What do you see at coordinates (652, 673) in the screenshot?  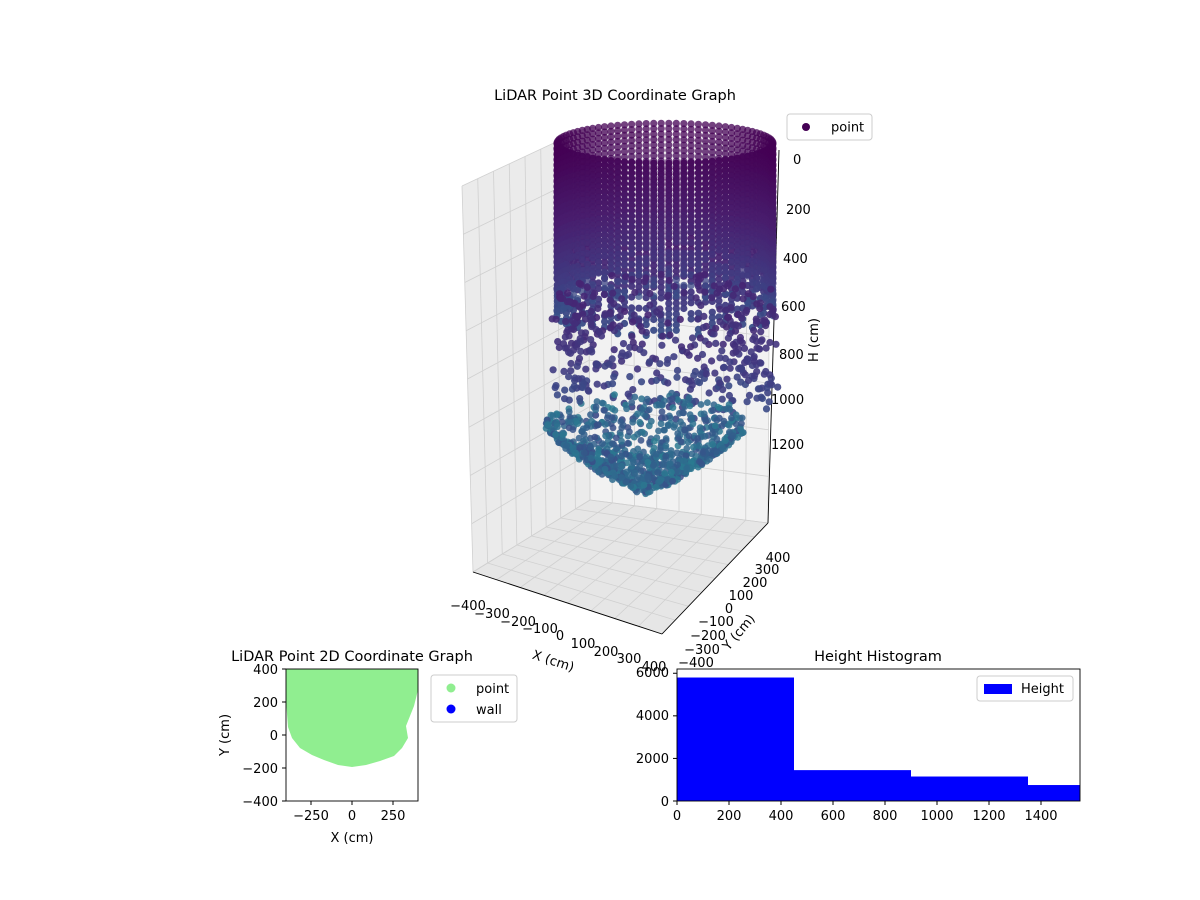 I see `y-tick: 6000` at bounding box center [652, 673].